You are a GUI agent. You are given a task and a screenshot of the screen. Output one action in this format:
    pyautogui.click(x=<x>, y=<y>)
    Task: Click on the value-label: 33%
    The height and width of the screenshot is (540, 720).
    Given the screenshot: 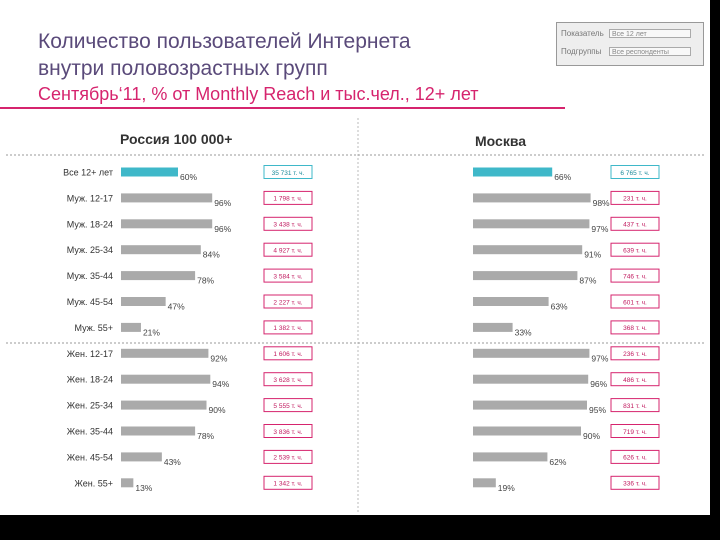 What is the action you would take?
    pyautogui.click(x=523, y=332)
    